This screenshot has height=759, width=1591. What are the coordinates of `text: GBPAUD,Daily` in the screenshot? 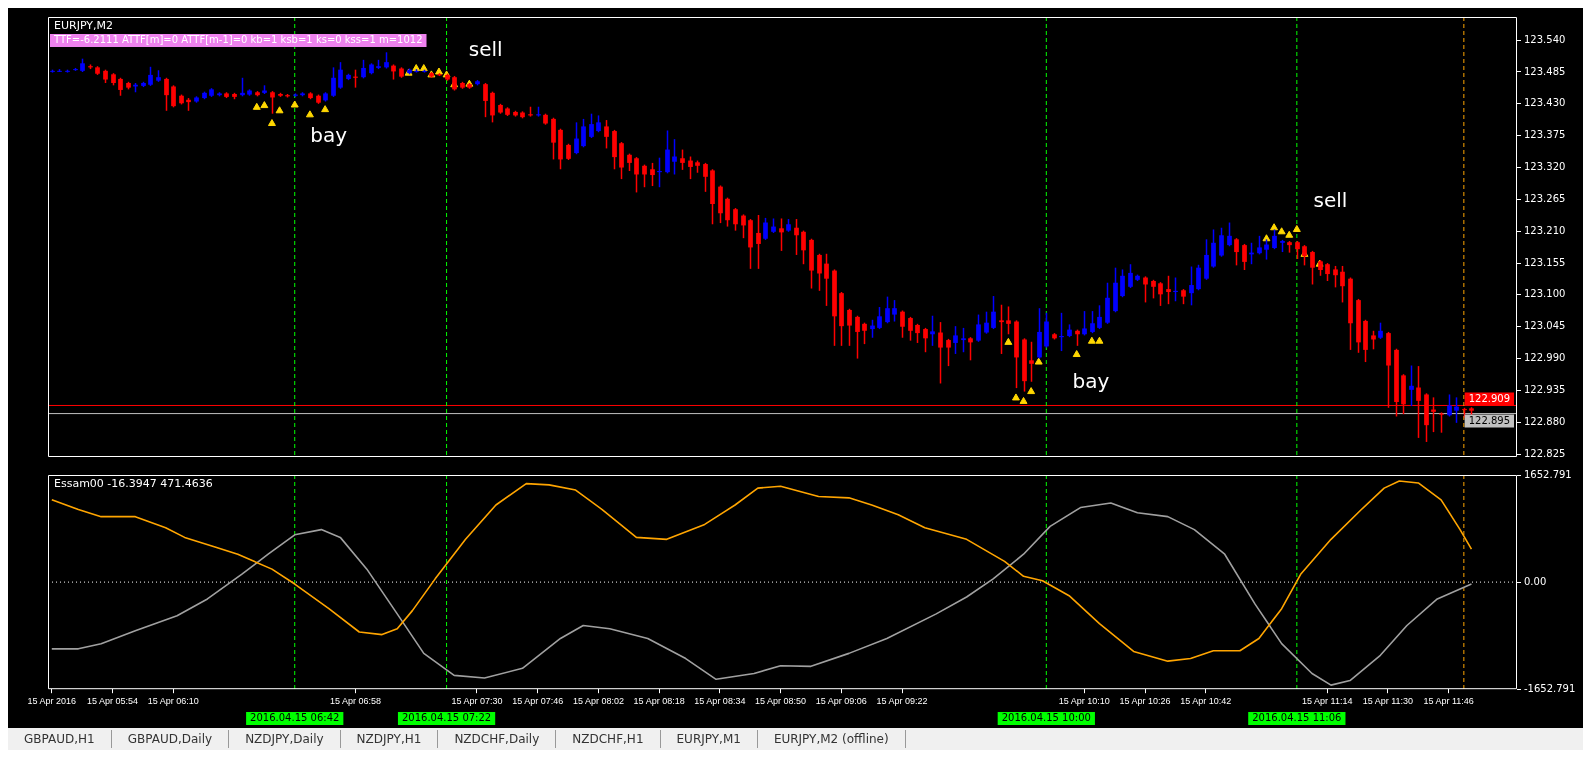 It's located at (170, 739).